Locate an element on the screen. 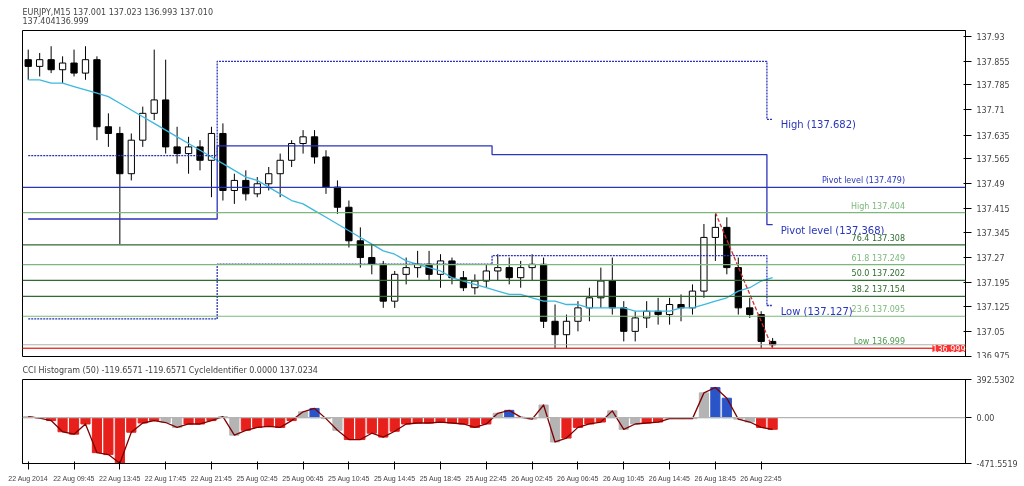 The width and height of the screenshot is (1024, 486). text: High (137.682) is located at coordinates (818, 125).